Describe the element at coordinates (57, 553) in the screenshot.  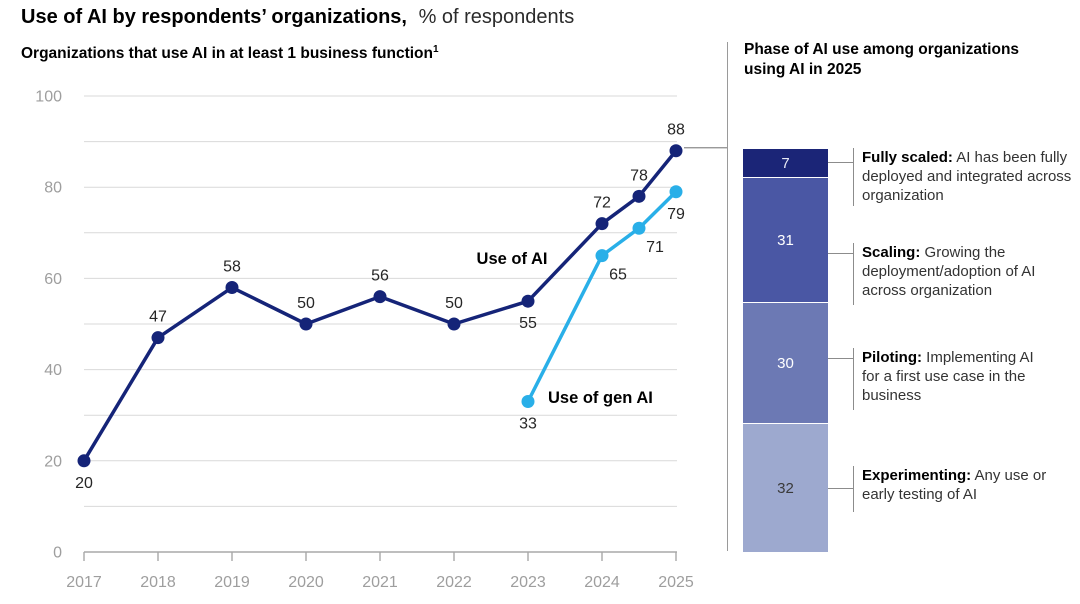
I see `y-axis-label: 0` at that location.